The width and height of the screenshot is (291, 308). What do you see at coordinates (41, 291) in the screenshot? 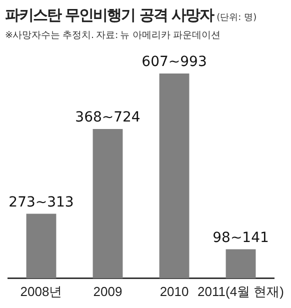
I see `x-tick-label: 2008년` at bounding box center [41, 291].